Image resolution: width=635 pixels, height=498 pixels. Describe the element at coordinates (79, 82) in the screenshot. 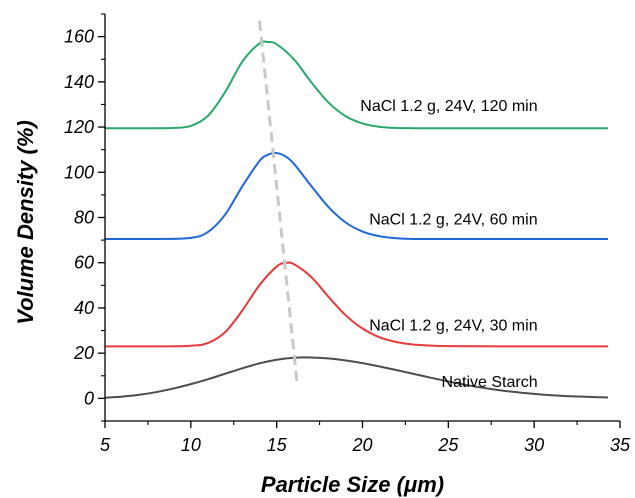

I see `y-tick-label: 140` at that location.